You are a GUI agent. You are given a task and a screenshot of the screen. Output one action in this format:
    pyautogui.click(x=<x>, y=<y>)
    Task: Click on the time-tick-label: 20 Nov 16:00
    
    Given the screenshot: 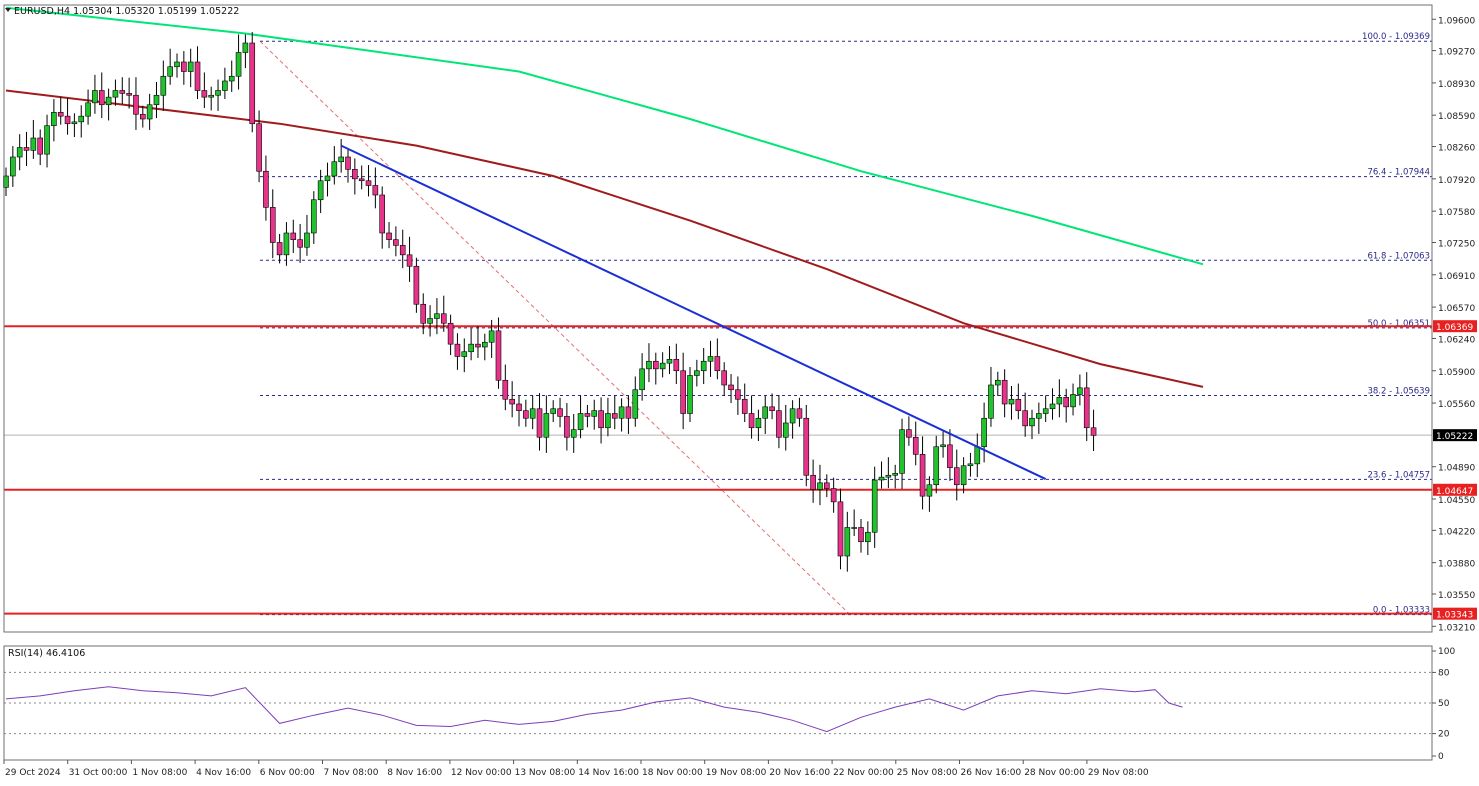 What is the action you would take?
    pyautogui.click(x=799, y=773)
    